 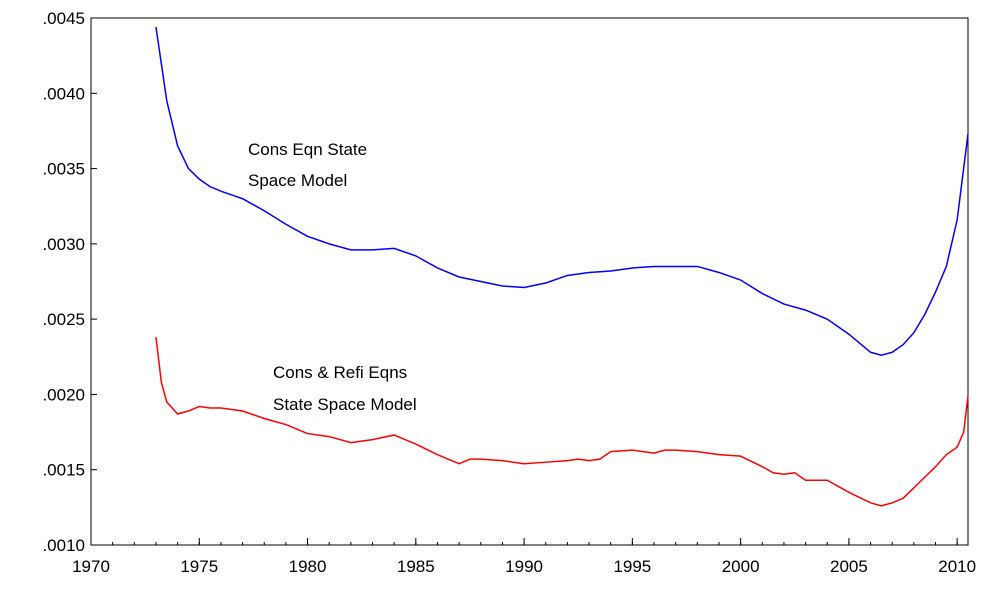 I want to click on x-tick-label: 2010, so click(x=957, y=566).